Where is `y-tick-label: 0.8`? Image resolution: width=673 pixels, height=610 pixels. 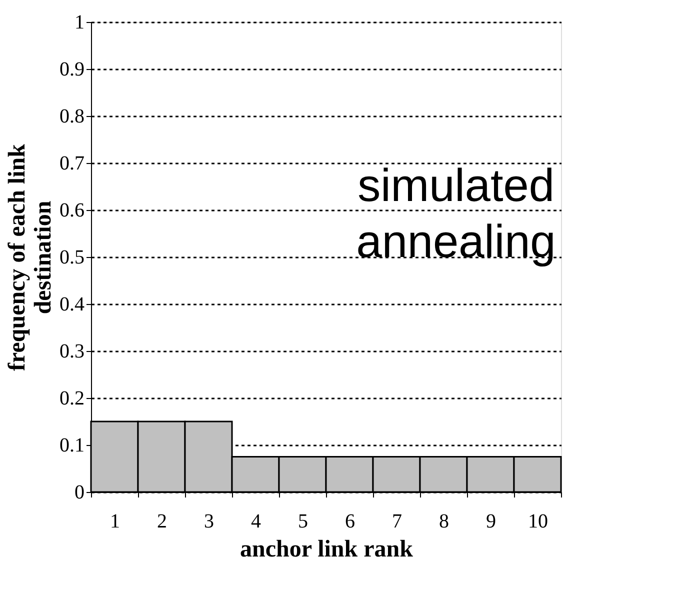
y-tick-label: 0.8 is located at coordinates (72, 117).